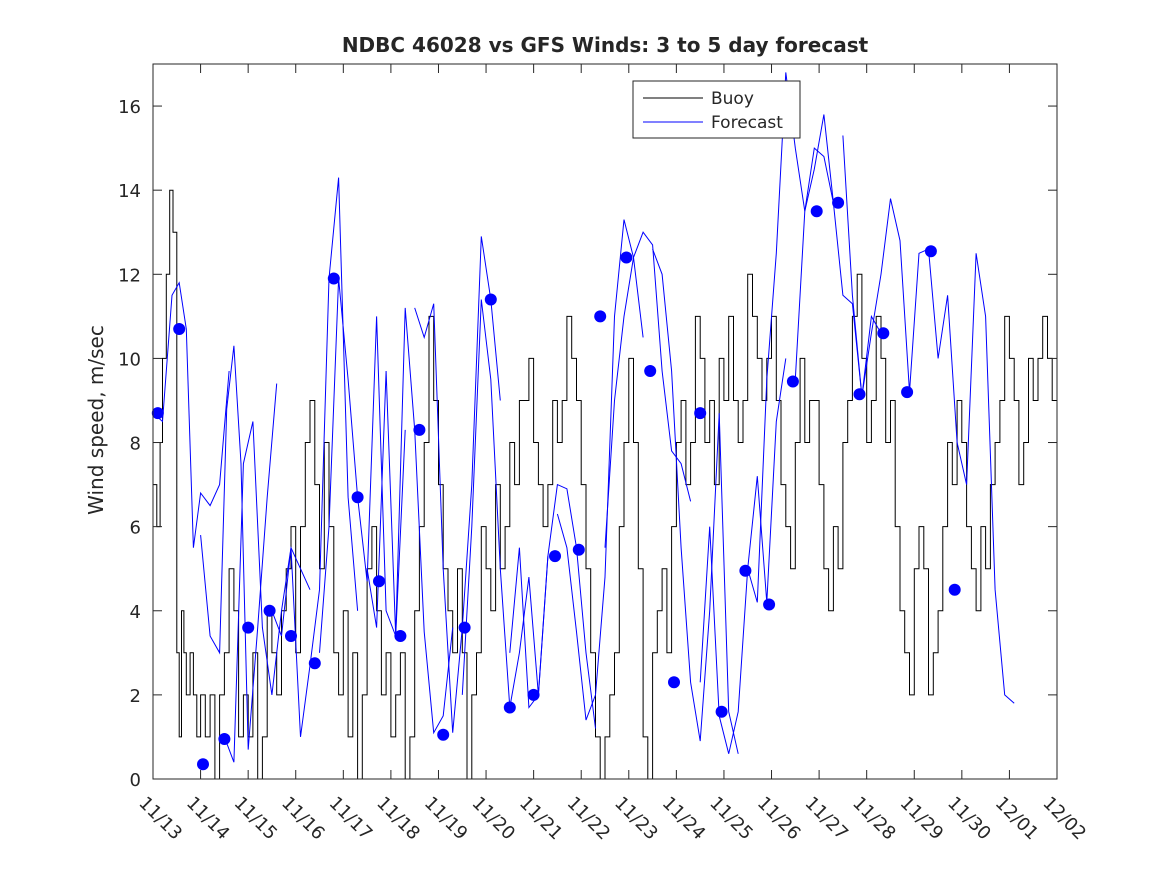 The width and height of the screenshot is (1167, 875). Describe the element at coordinates (129, 191) in the screenshot. I see `y-tick-label: 14` at that location.